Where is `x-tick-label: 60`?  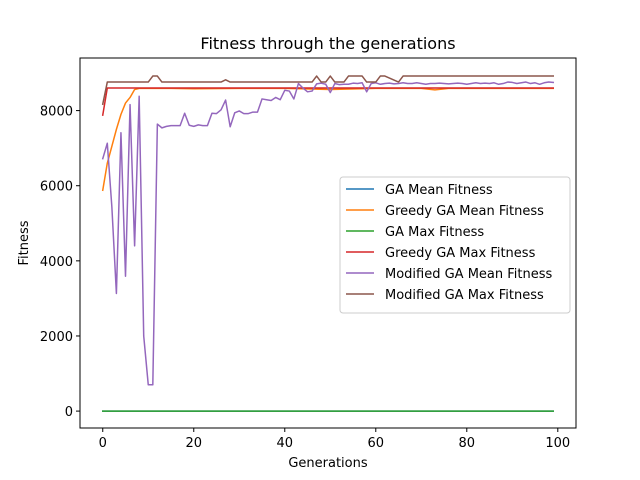
x-tick-label: 60 is located at coordinates (376, 443).